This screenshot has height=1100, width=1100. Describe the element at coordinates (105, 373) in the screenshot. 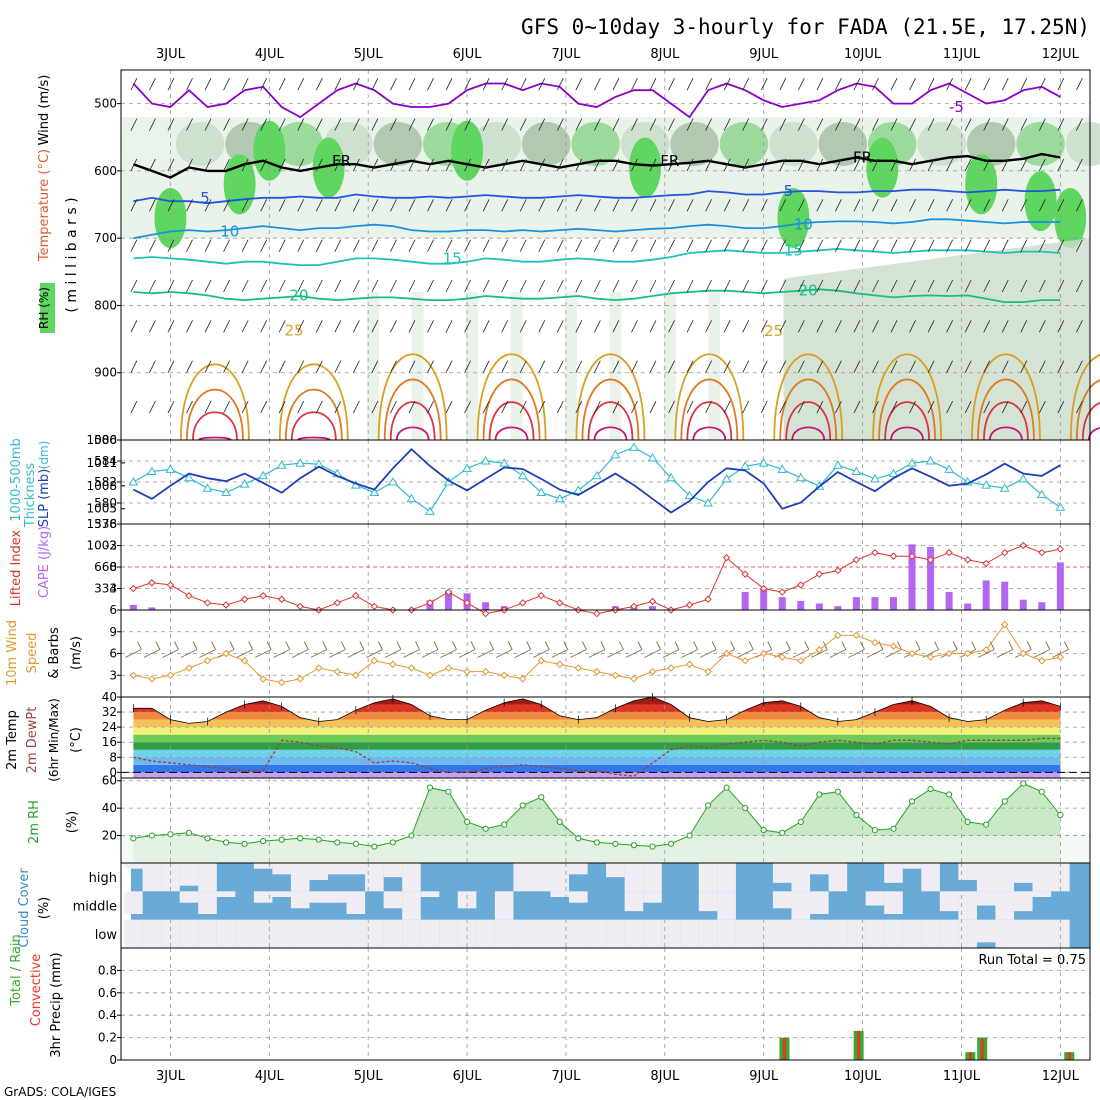

I see `y-tick-label: 900` at that location.